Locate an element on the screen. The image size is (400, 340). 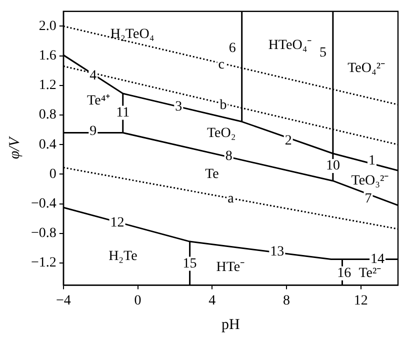
annotation: H₂Te is located at coordinates (123, 256).